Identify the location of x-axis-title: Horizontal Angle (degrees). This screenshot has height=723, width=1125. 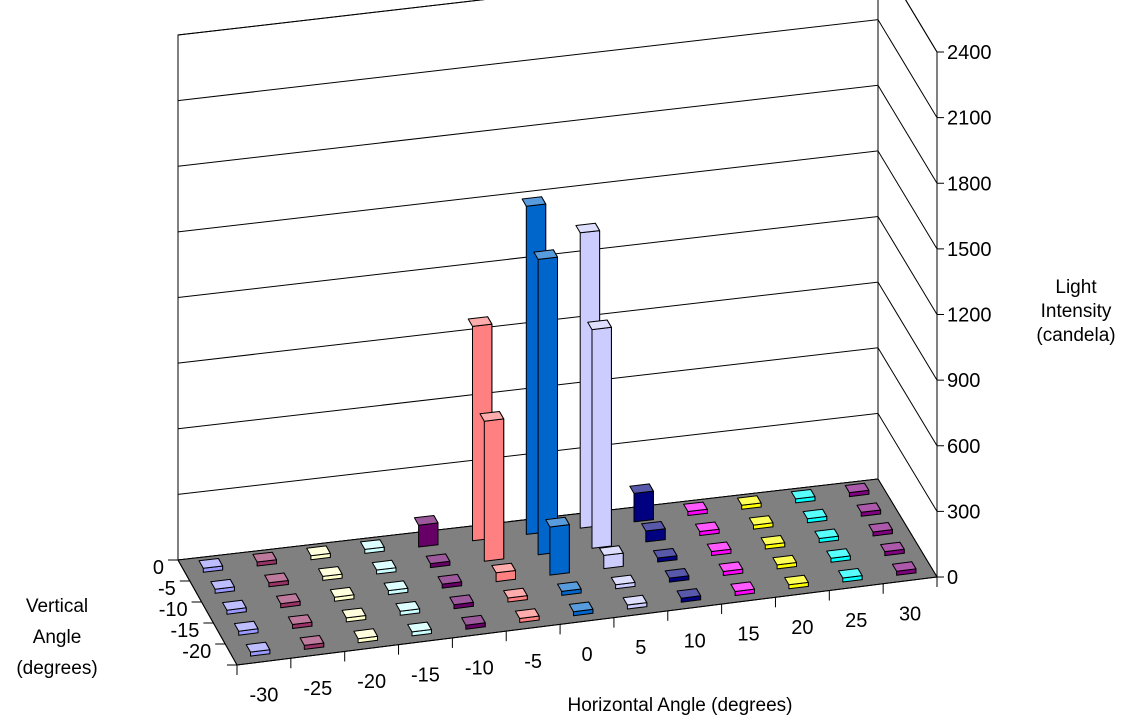
(680, 705).